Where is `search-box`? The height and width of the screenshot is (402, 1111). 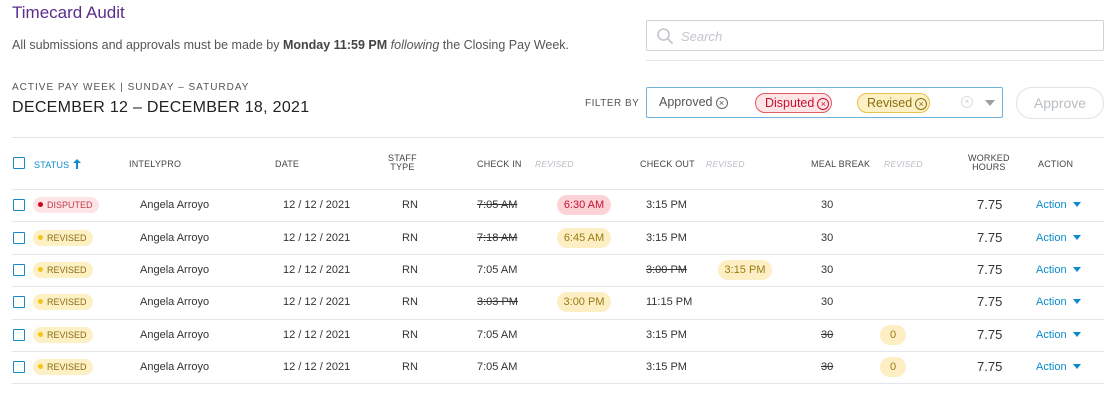
search-box is located at coordinates (875, 35).